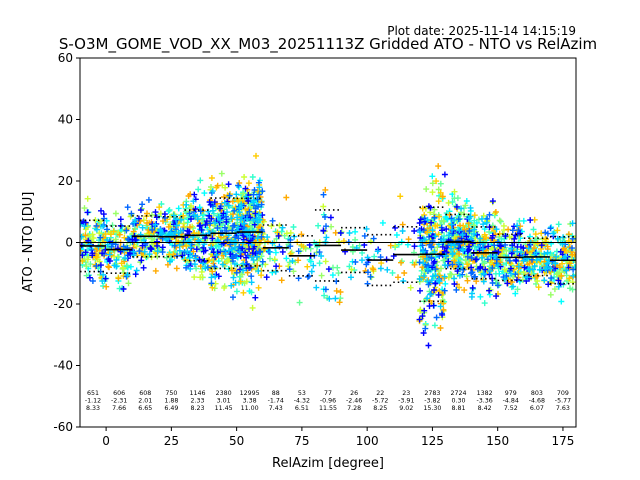  I want to click on bin-std-label: 7.66, so click(119, 408).